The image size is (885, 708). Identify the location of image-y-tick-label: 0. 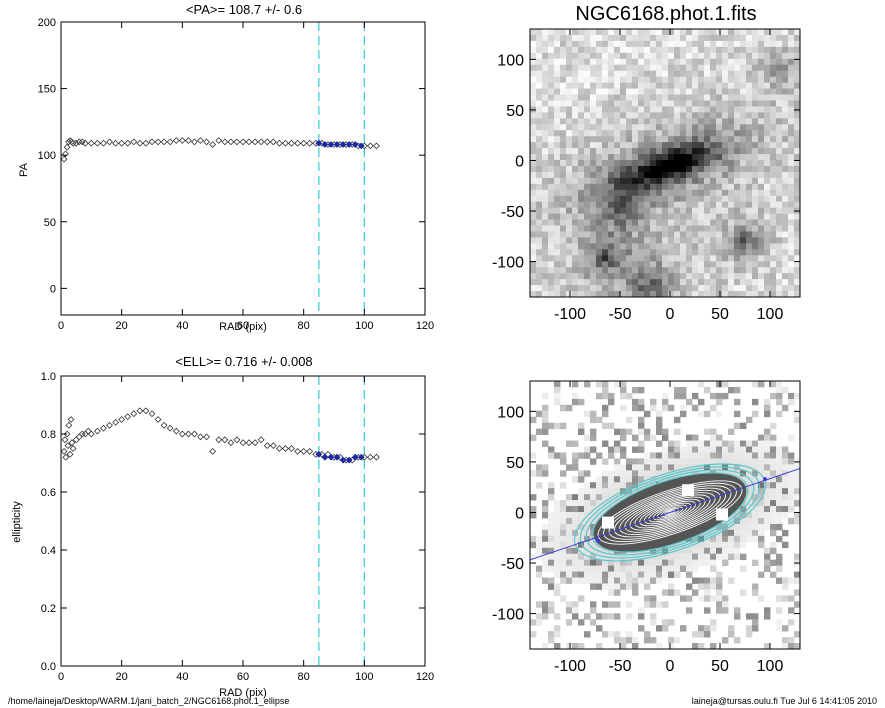
(519, 161).